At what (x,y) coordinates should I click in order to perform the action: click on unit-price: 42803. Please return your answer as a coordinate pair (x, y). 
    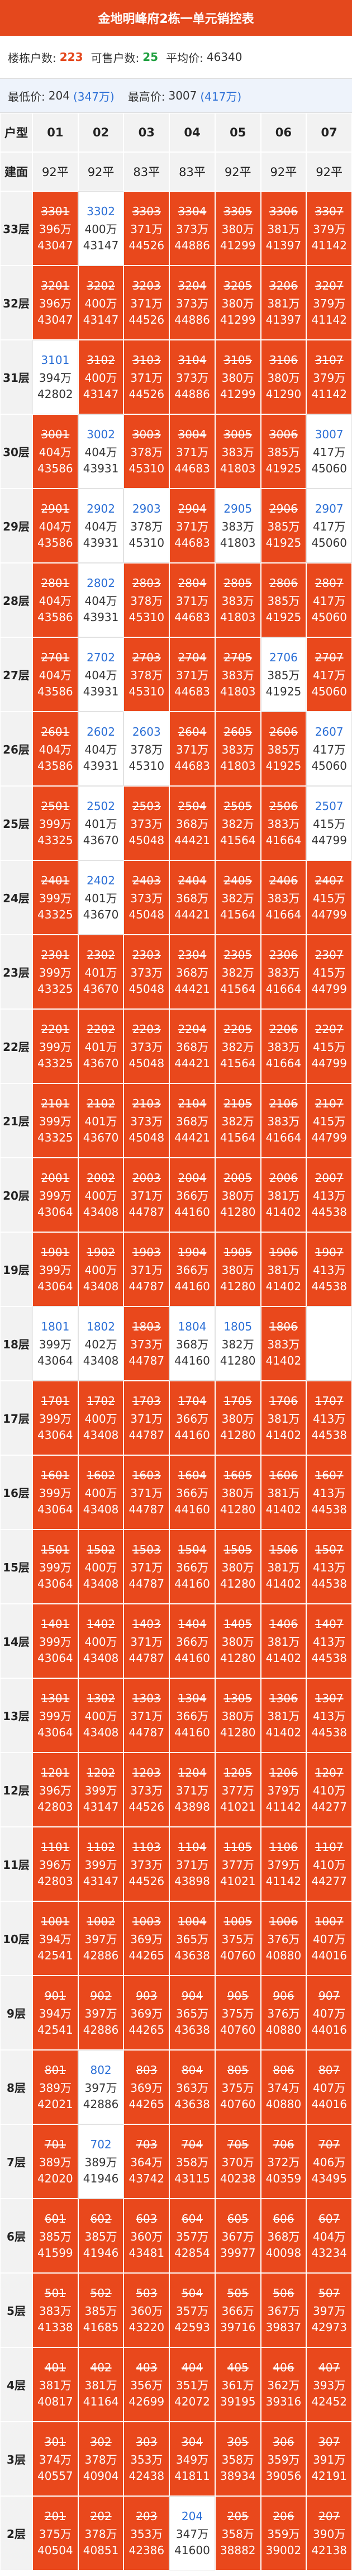
    Looking at the image, I should click on (55, 1806).